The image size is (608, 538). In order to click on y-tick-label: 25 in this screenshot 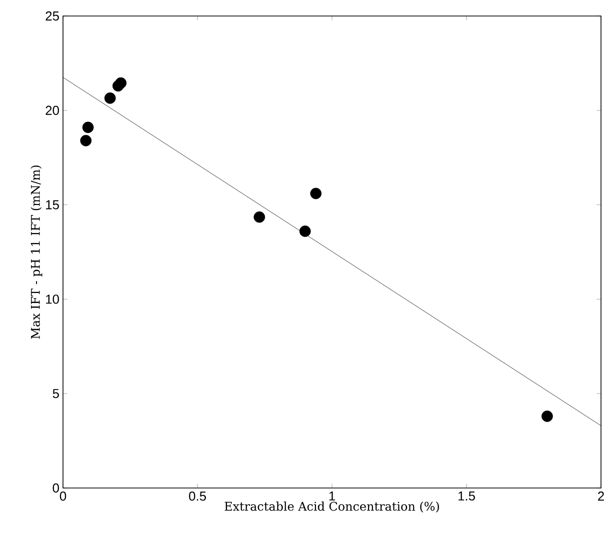, I will do `click(52, 16)`.